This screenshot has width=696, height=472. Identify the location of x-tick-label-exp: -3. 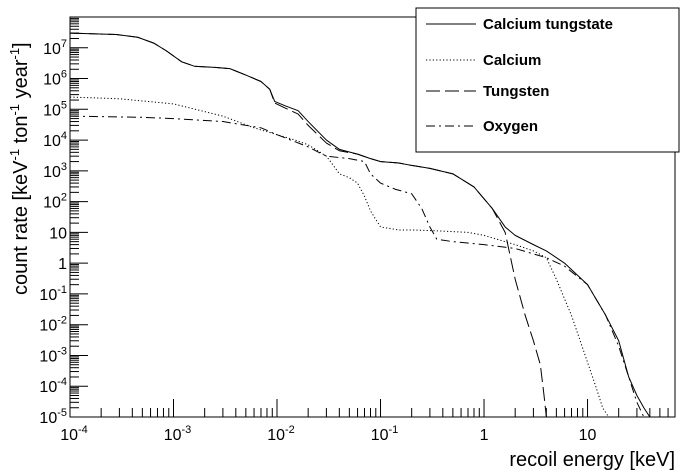
(187, 430).